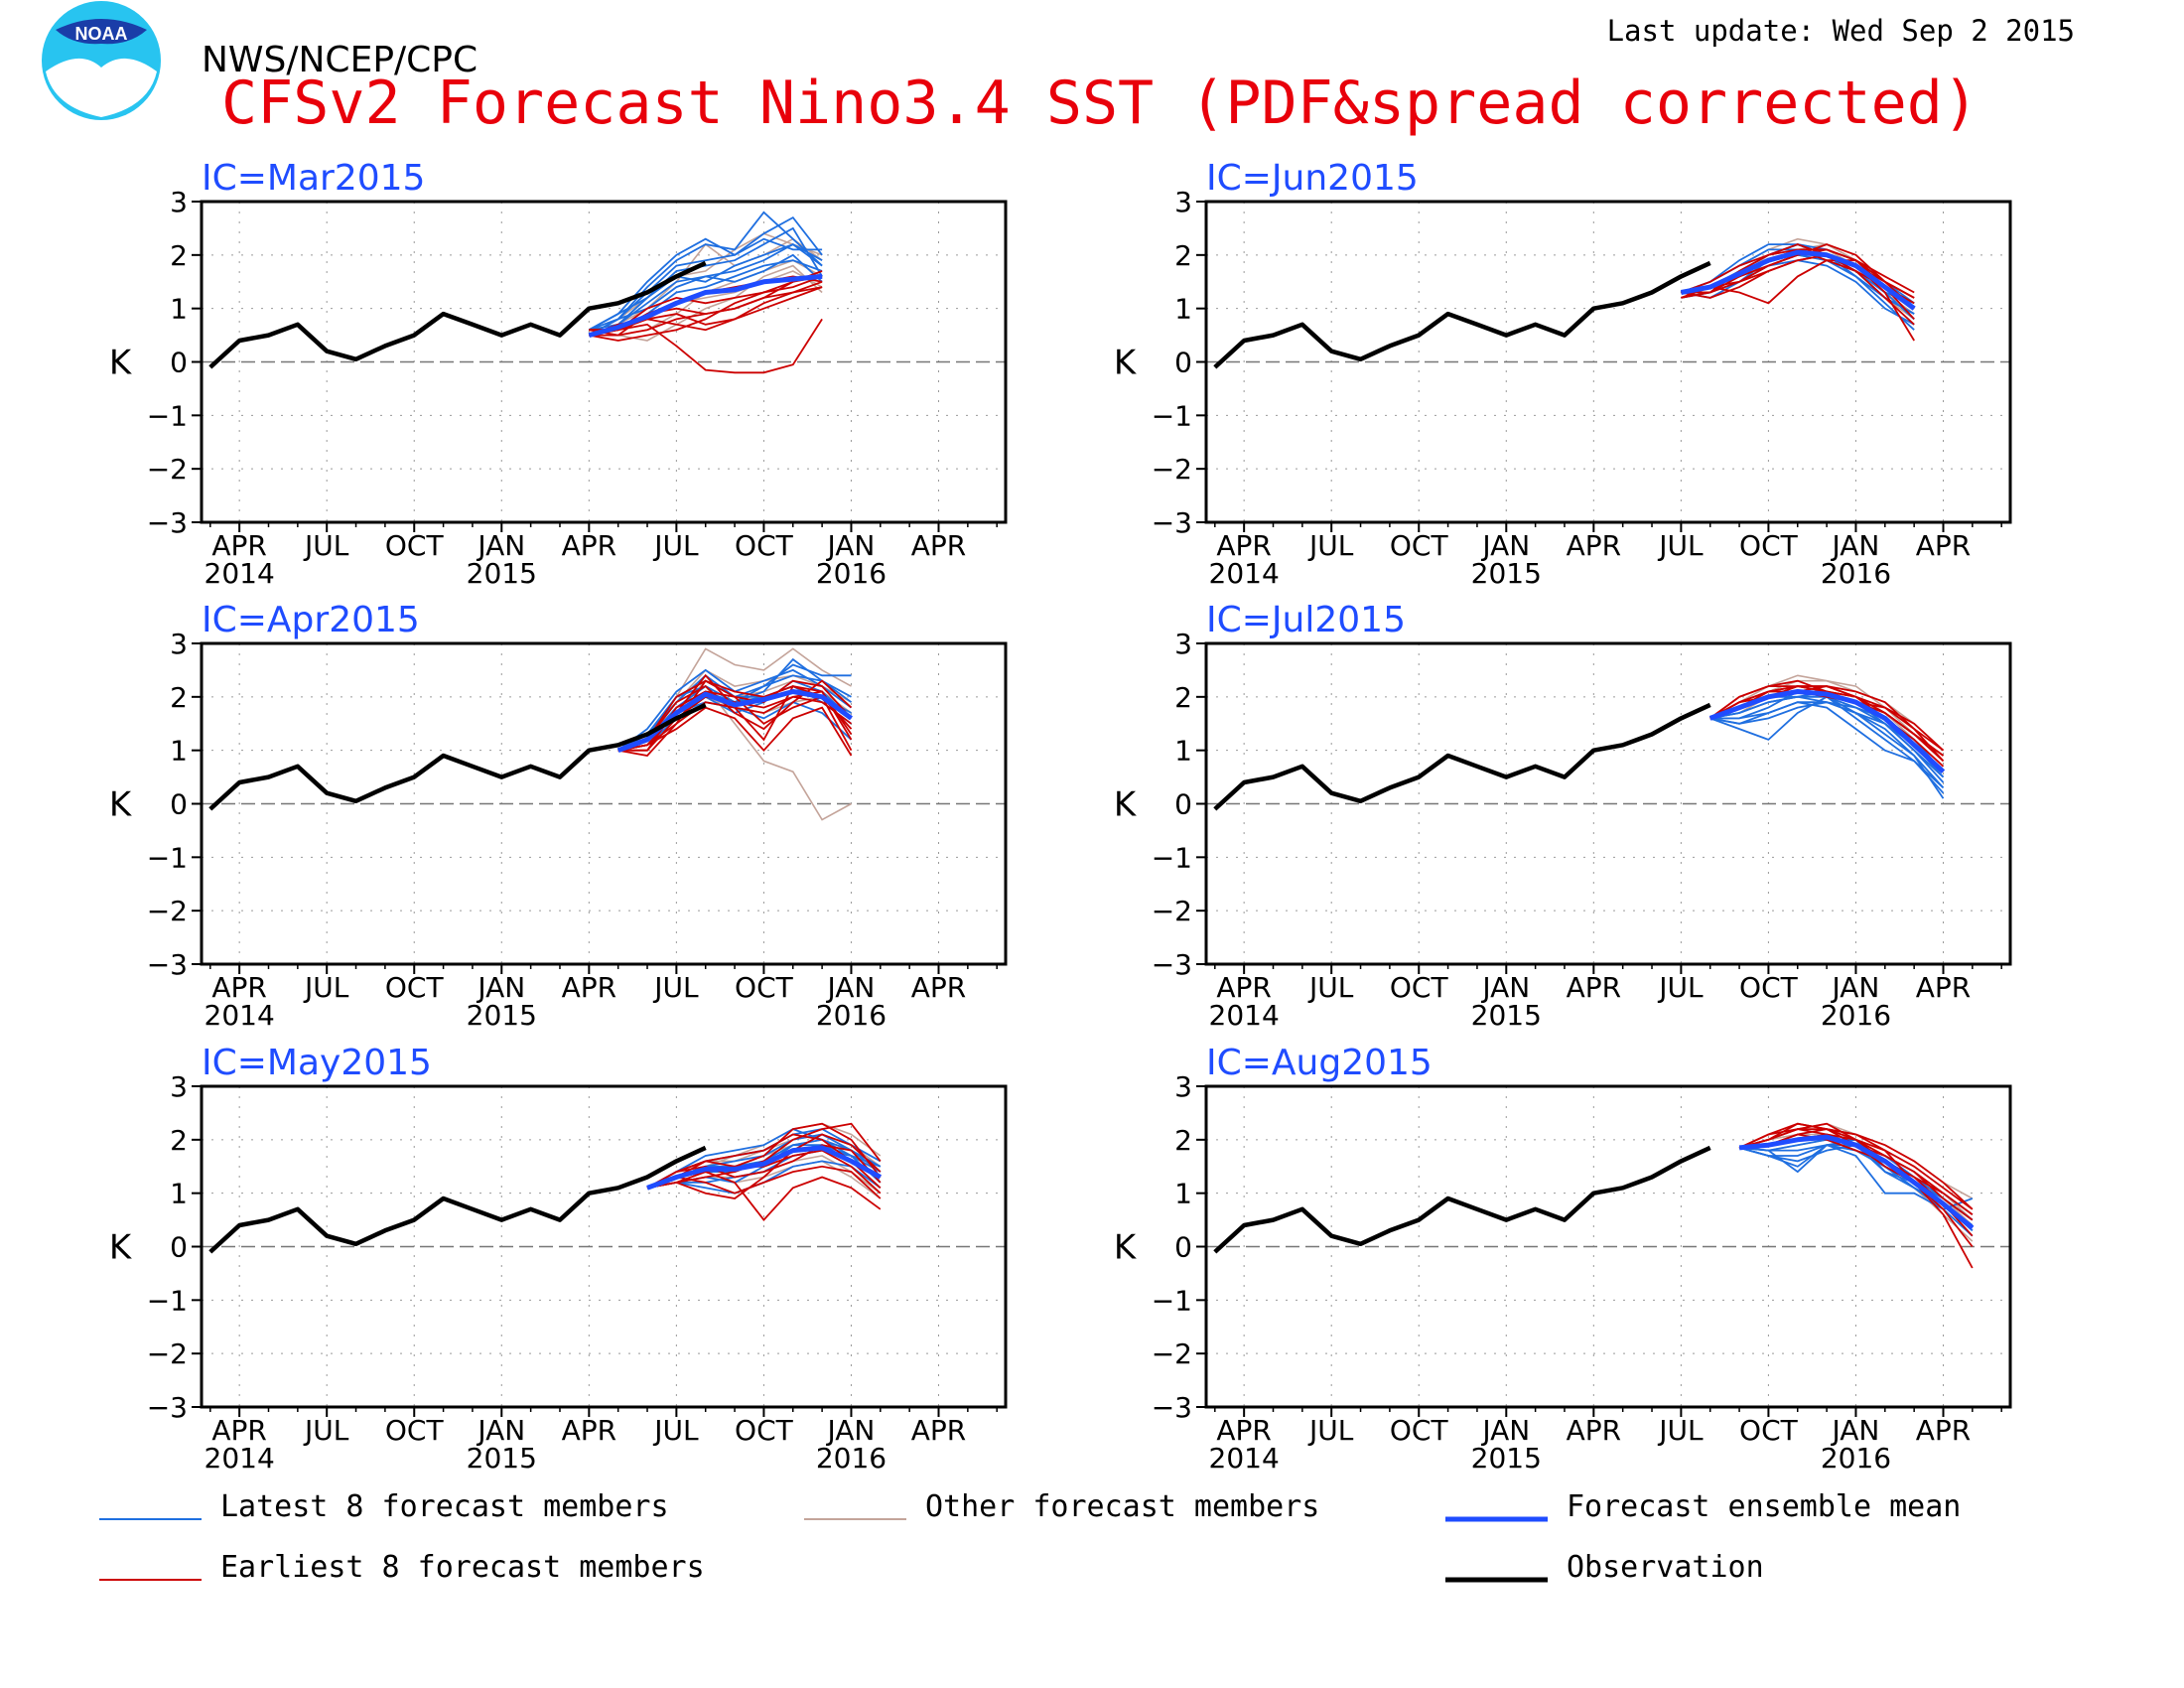 This screenshot has width=2184, height=1688. Describe the element at coordinates (101, 34) in the screenshot. I see `logo-text: NOAA` at that location.